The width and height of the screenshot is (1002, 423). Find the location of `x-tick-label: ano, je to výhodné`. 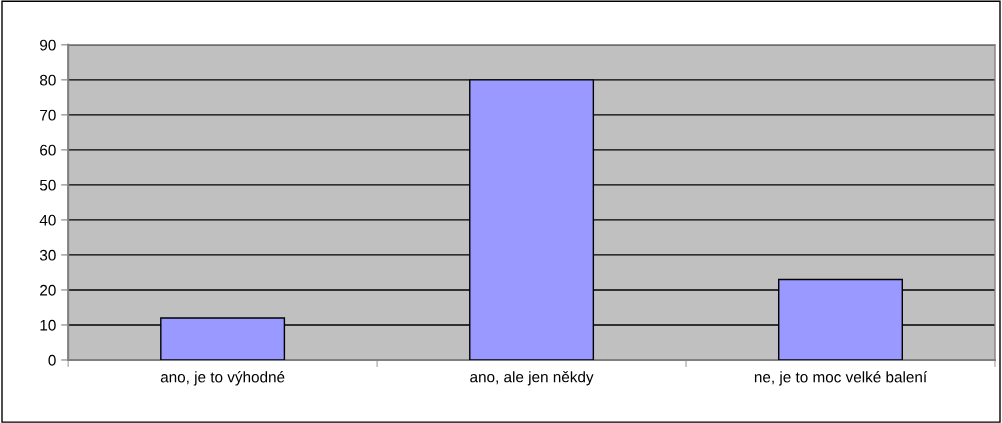

x-tick-label: ano, je to výhodné is located at coordinates (222, 378).